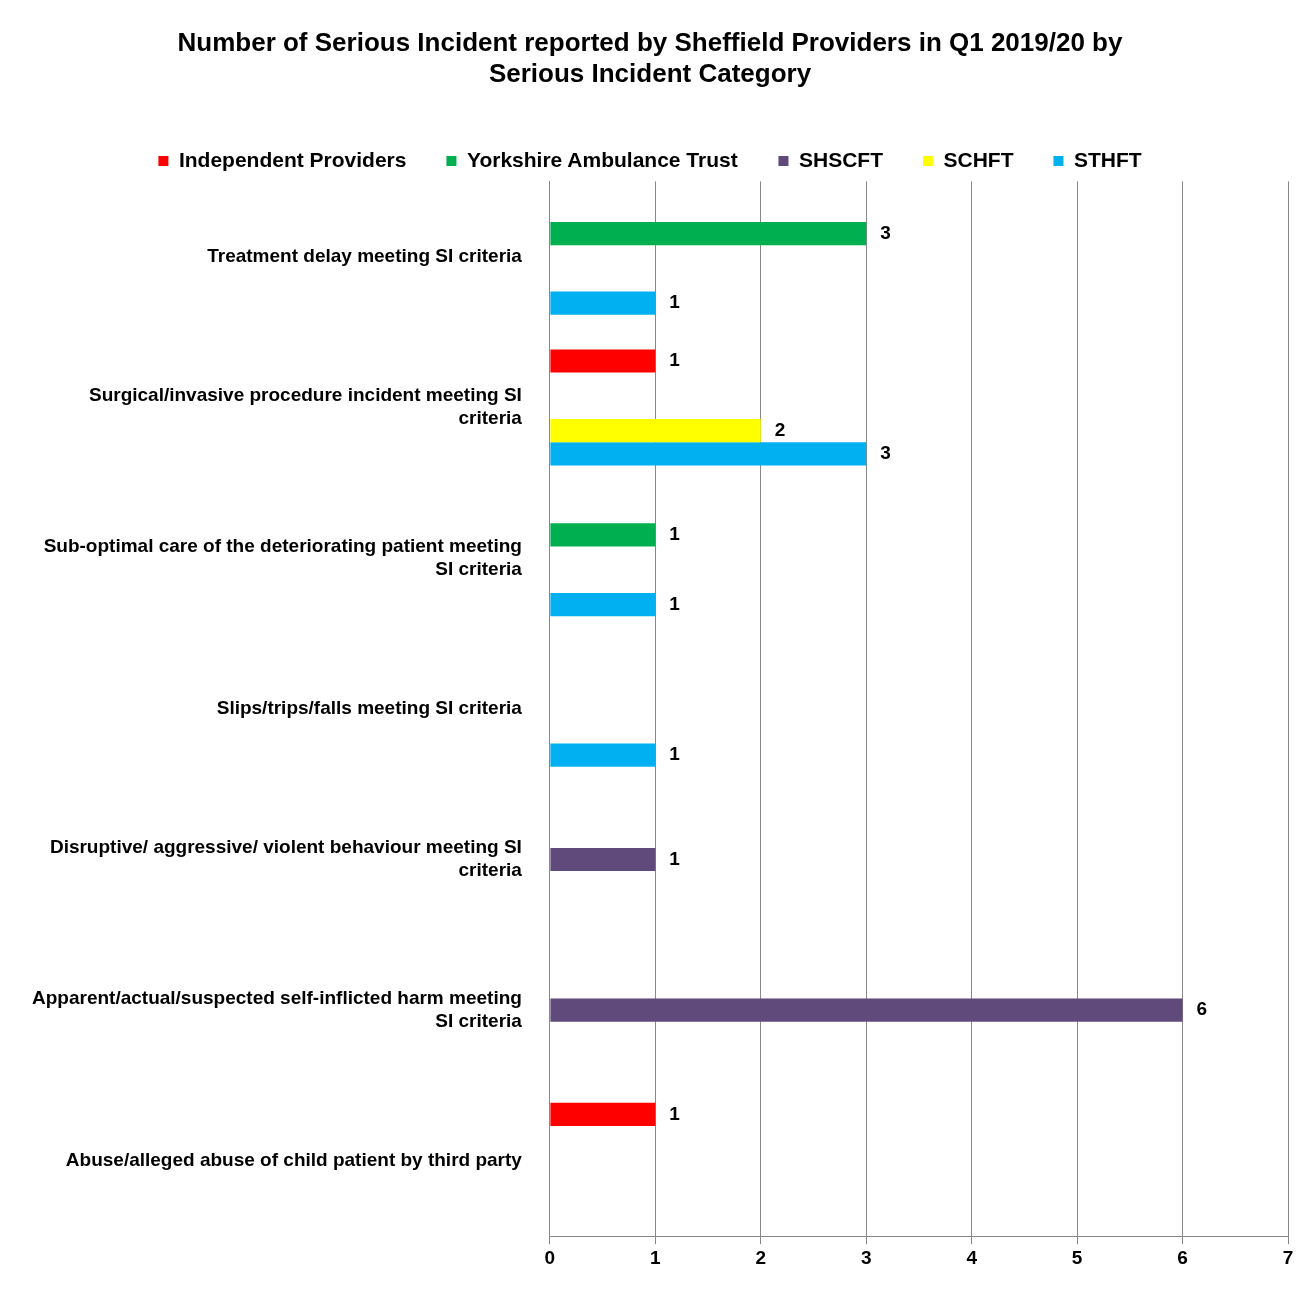 The image size is (1315, 1292). Describe the element at coordinates (866, 1257) in the screenshot. I see `x-tick-label: 3` at that location.